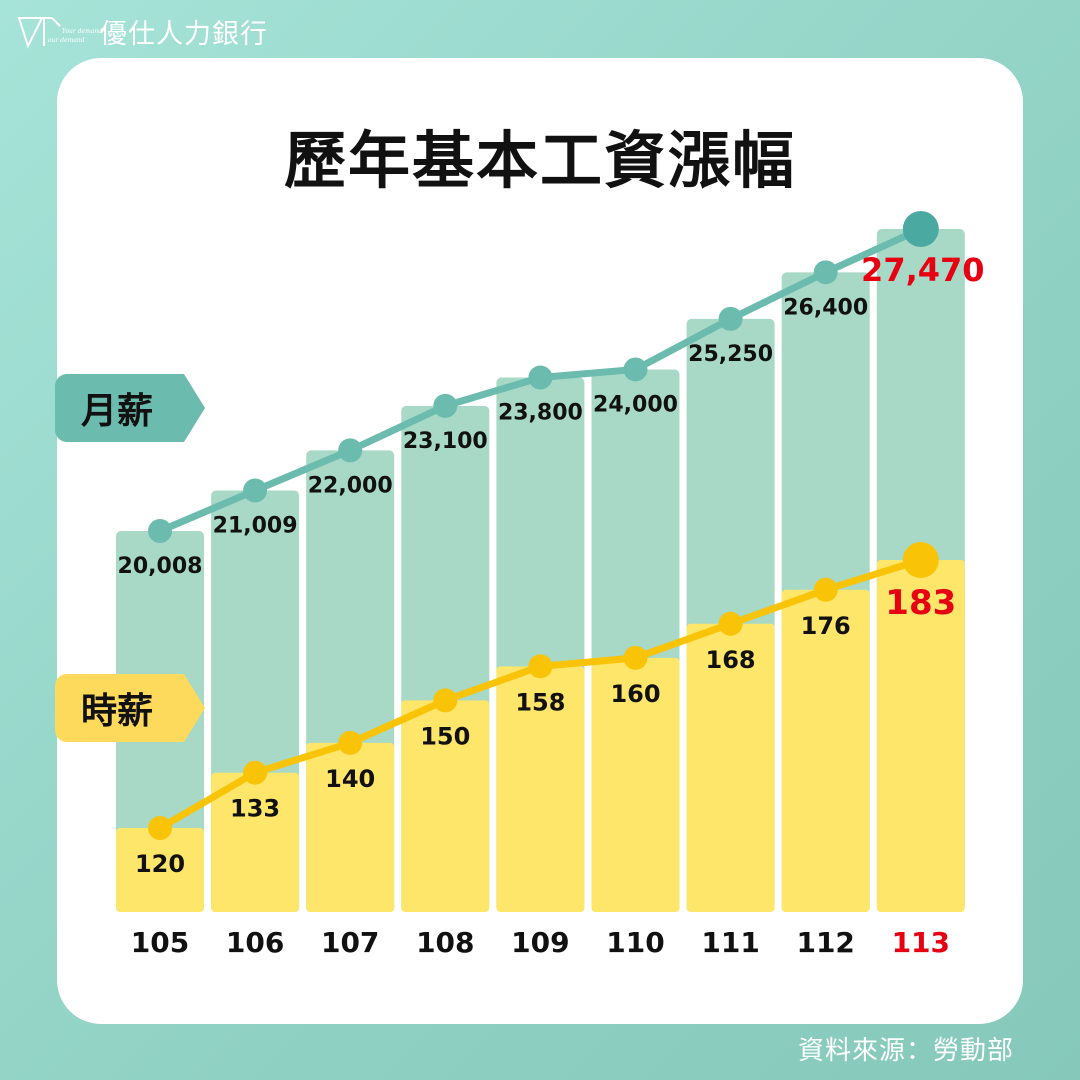 The image size is (1080, 1080). I want to click on hourly-value-label: 158, so click(540, 702).